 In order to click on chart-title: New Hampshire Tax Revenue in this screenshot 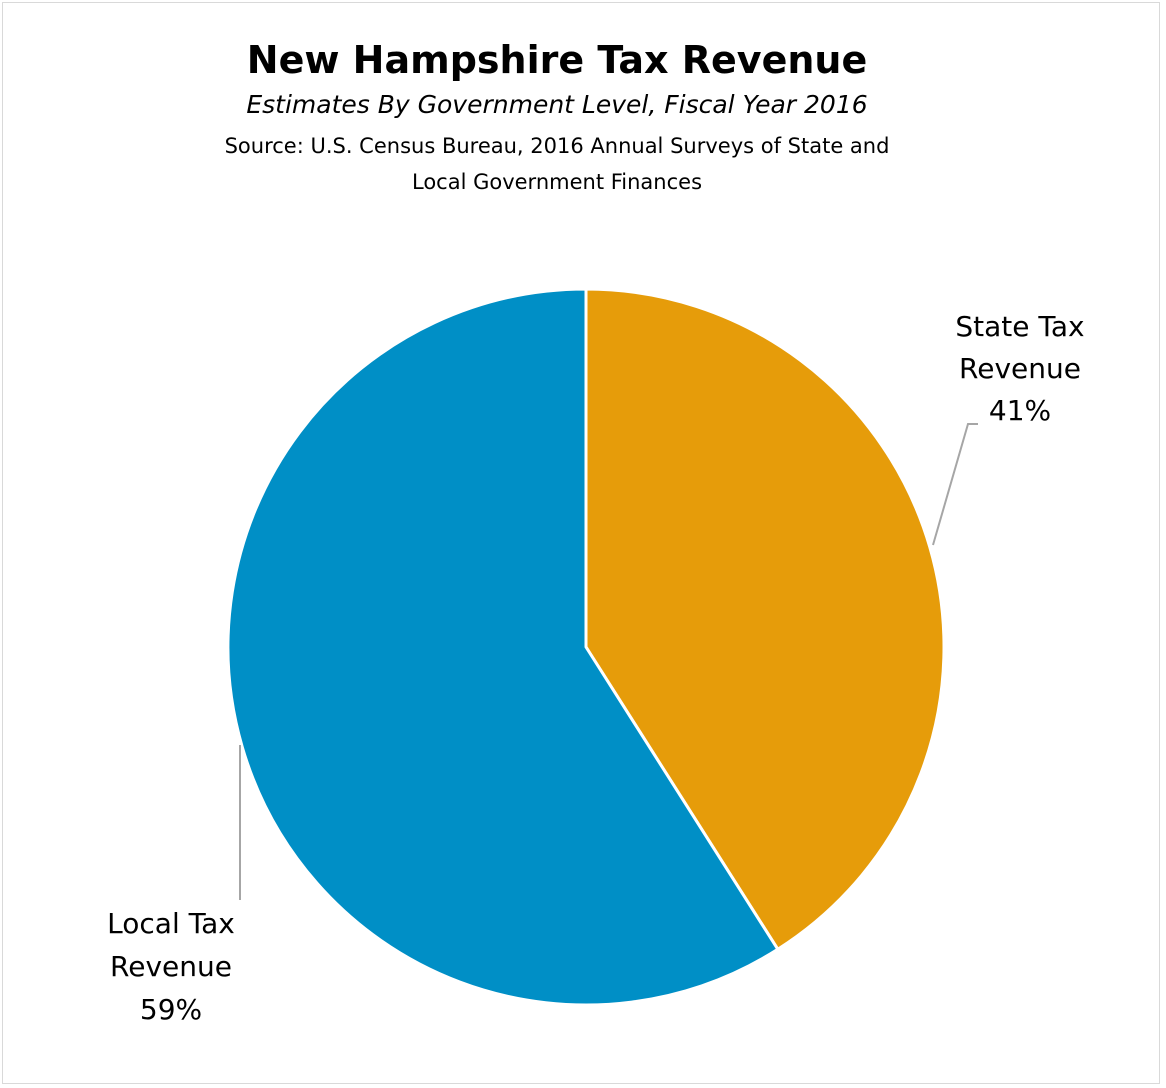, I will do `click(557, 60)`.